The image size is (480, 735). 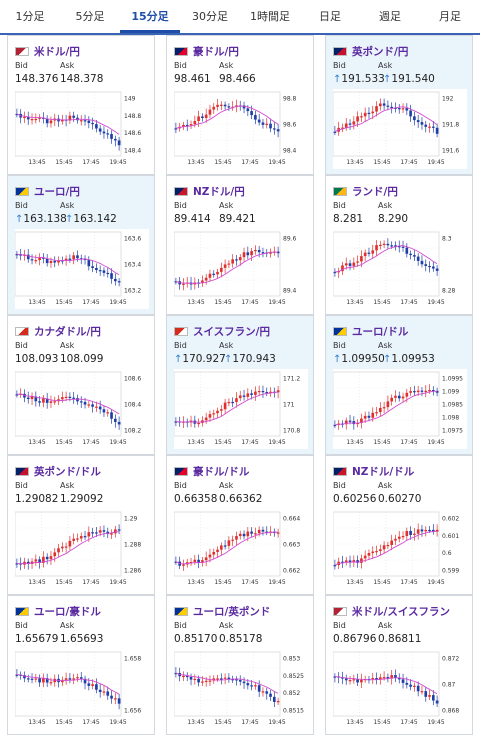 I want to click on candlestick-chart: 192 191.8 191.6 13:45 15:45 17:45 19:45, so click(x=400, y=129).